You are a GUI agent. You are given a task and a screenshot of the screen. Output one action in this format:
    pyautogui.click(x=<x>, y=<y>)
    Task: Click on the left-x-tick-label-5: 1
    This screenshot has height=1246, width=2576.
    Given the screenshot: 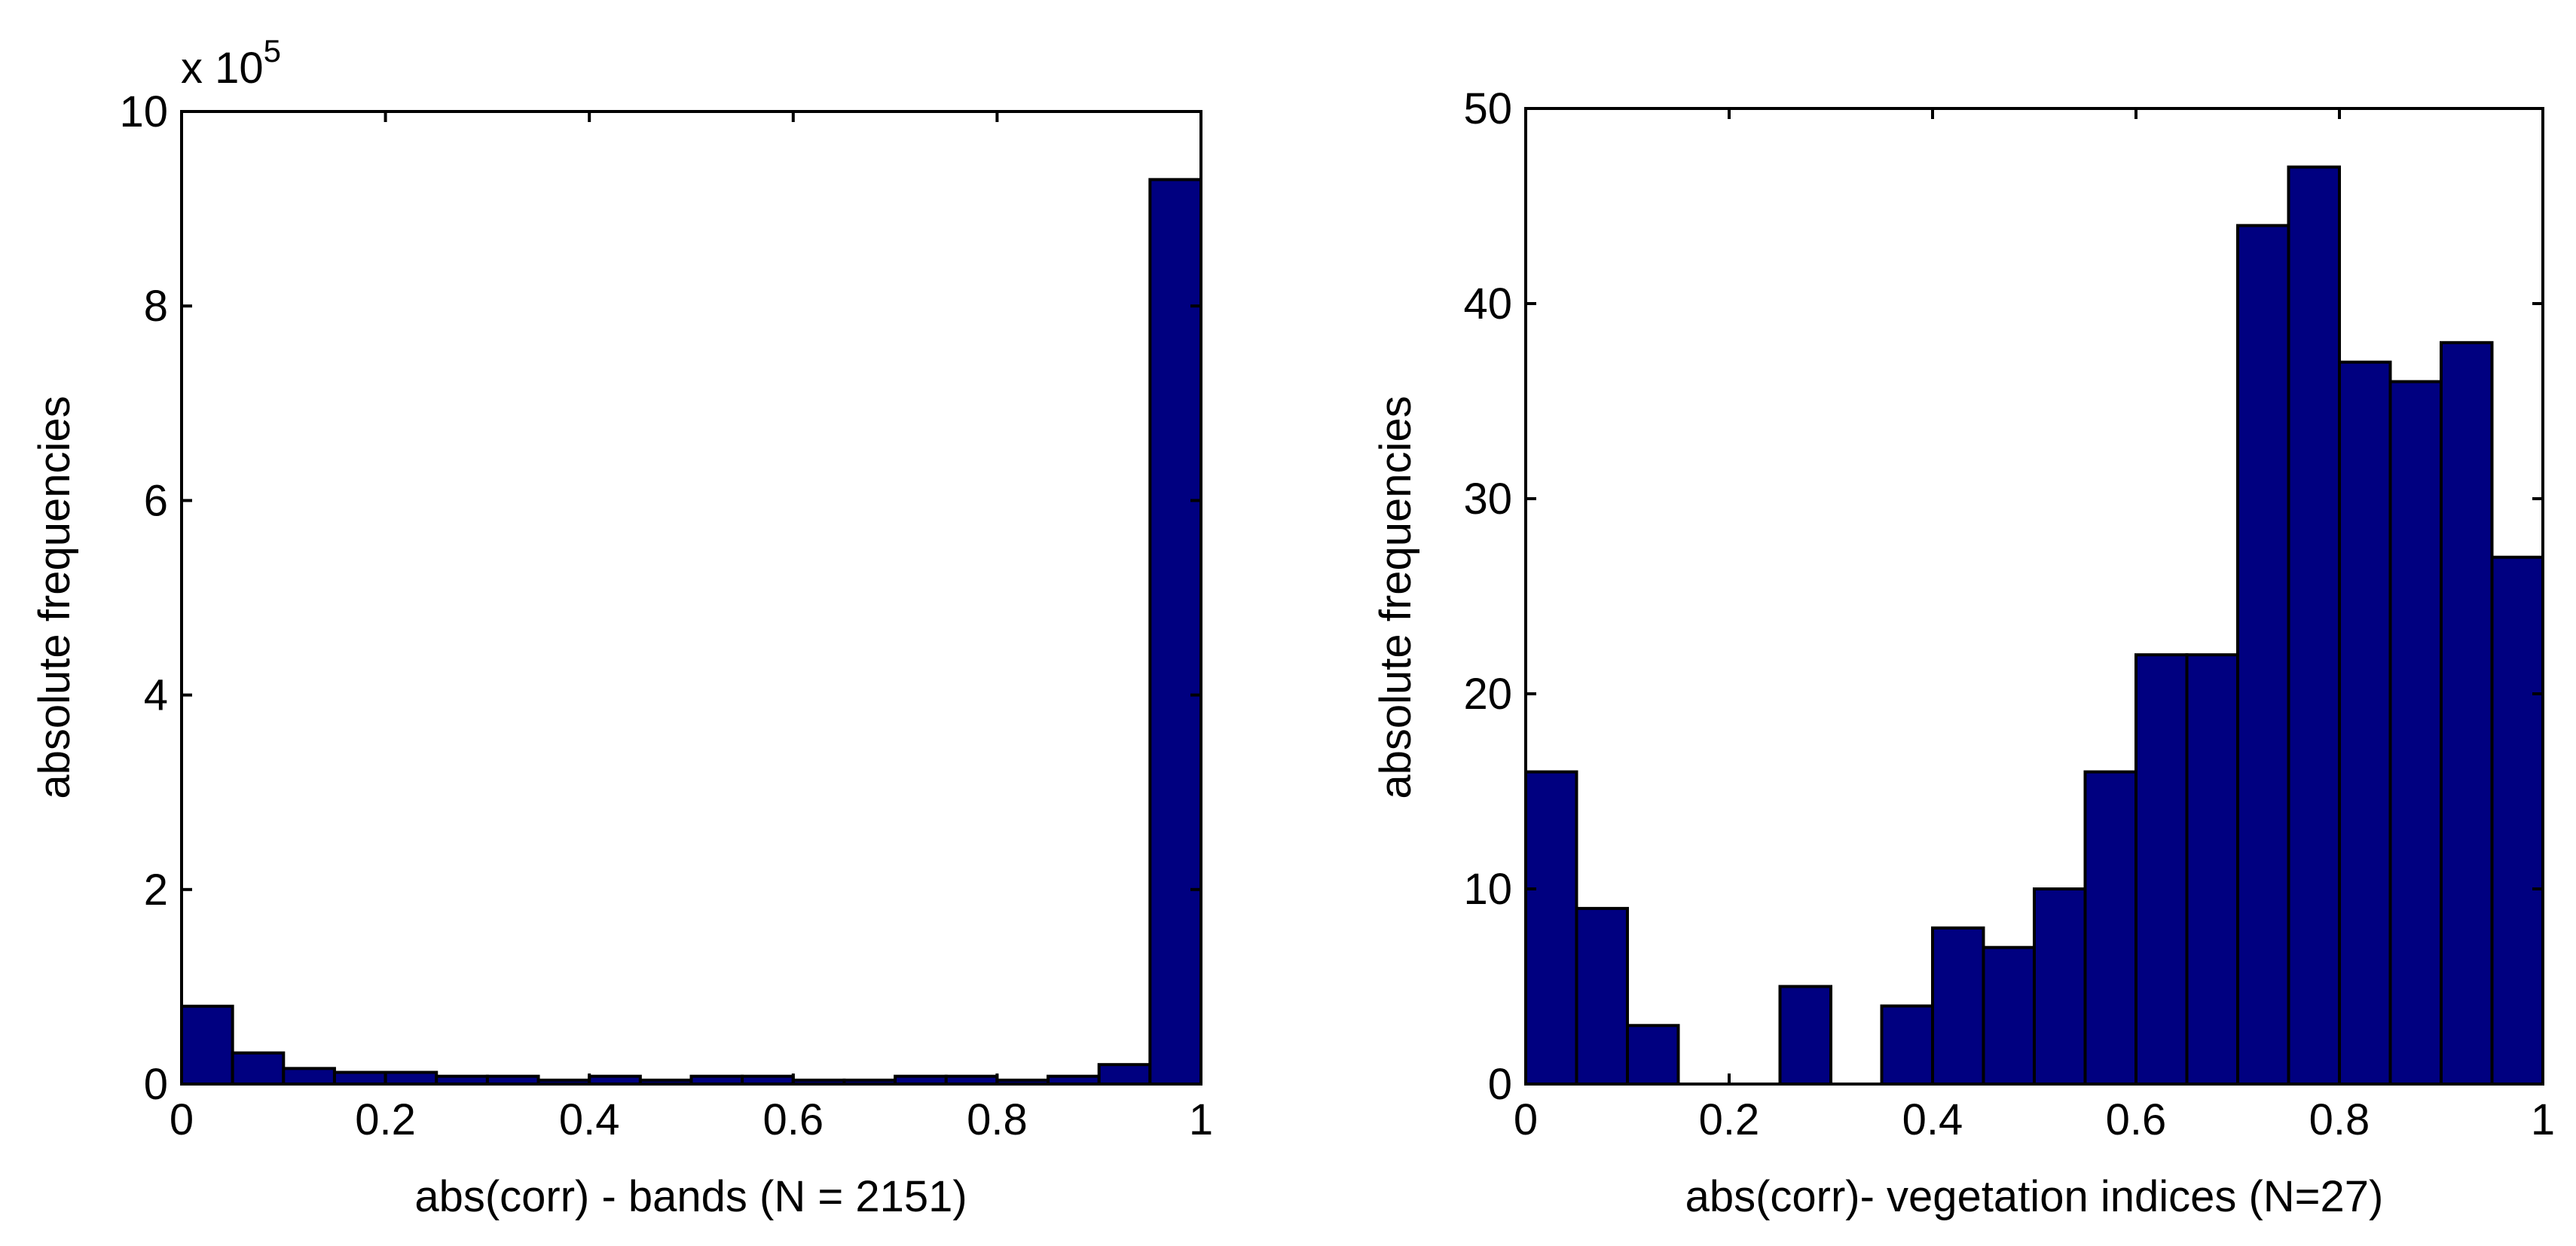 What is the action you would take?
    pyautogui.click(x=1201, y=1119)
    